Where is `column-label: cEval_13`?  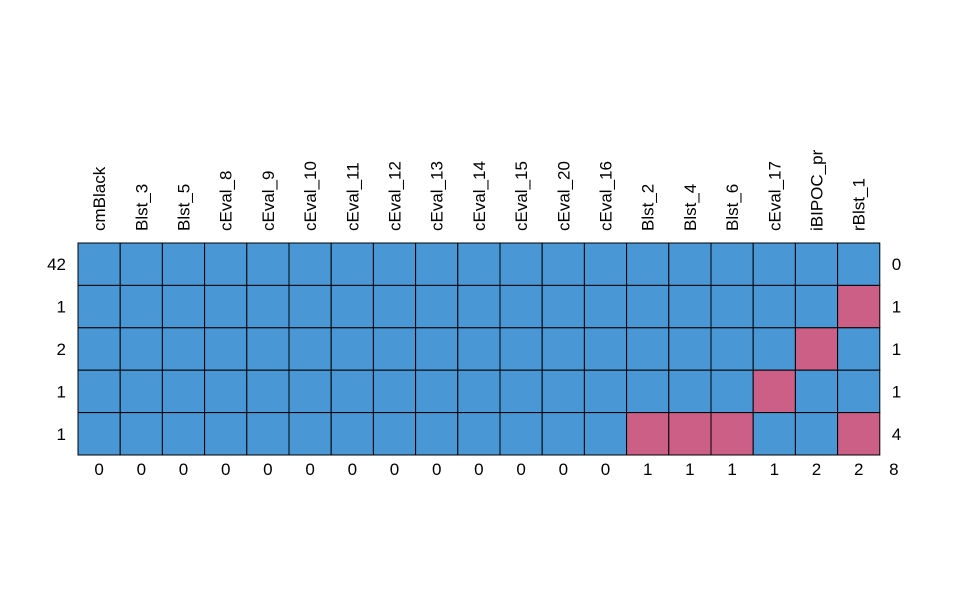 column-label: cEval_13 is located at coordinates (437, 196).